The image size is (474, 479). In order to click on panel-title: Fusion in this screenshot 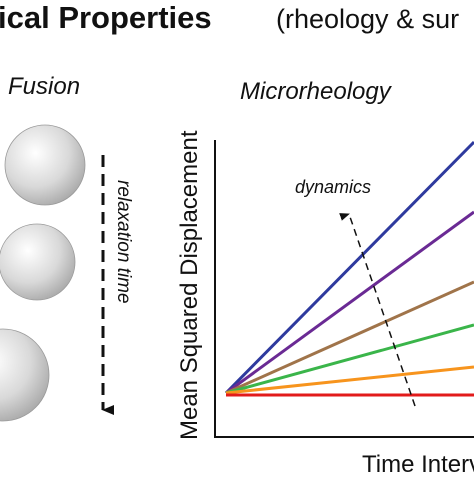, I will do `click(44, 86)`.